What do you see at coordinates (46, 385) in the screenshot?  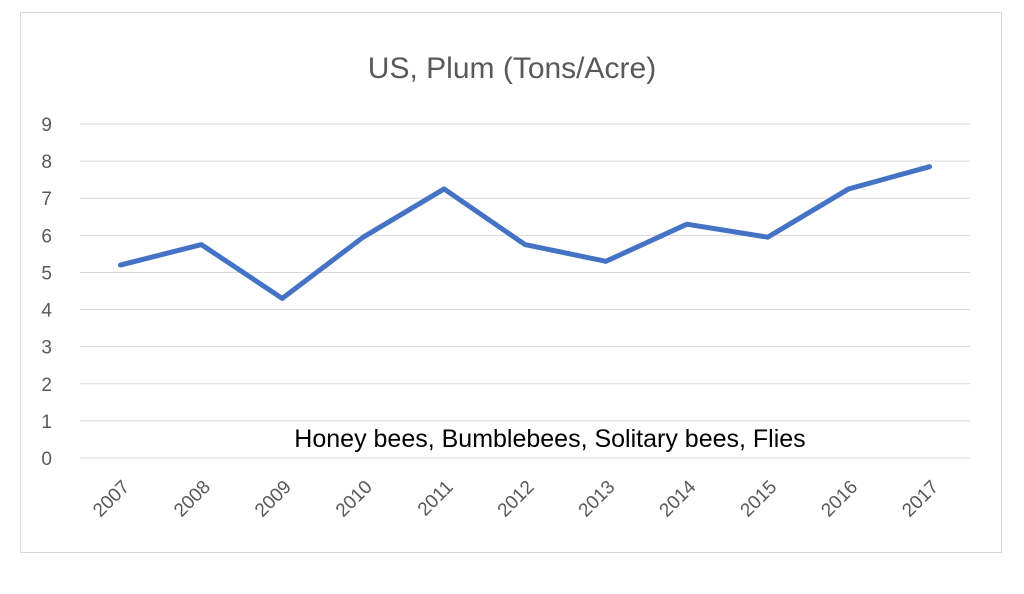 I see `y-tick-label: 2` at bounding box center [46, 385].